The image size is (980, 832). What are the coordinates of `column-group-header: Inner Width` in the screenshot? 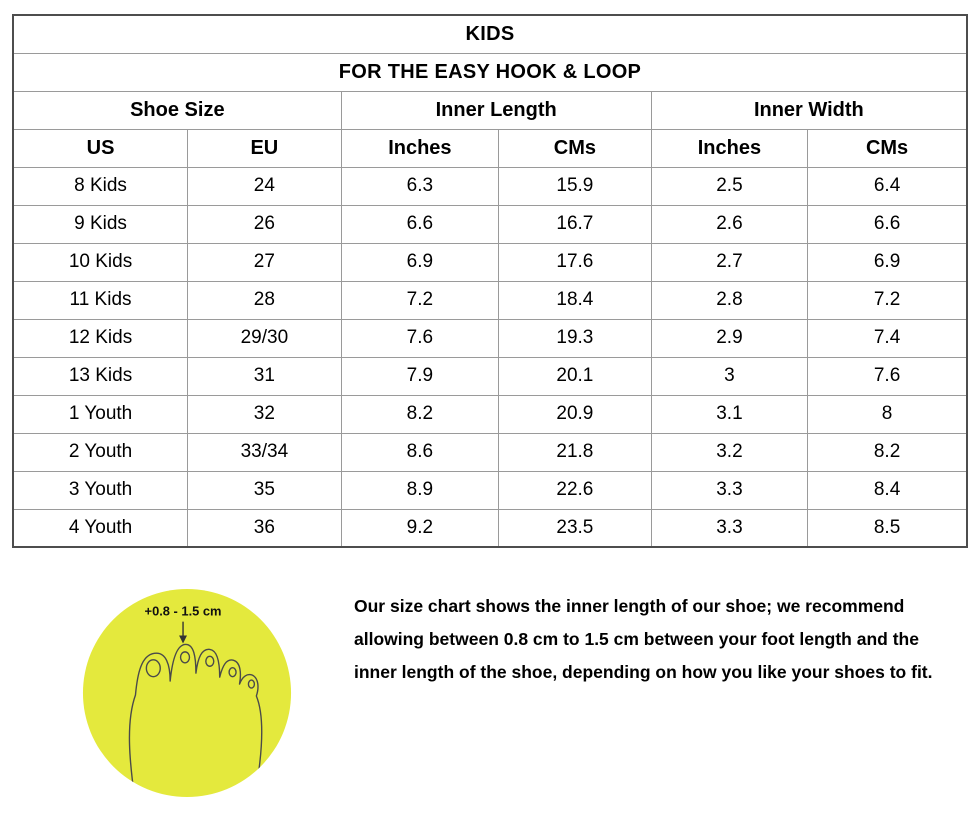 It's located at (809, 110).